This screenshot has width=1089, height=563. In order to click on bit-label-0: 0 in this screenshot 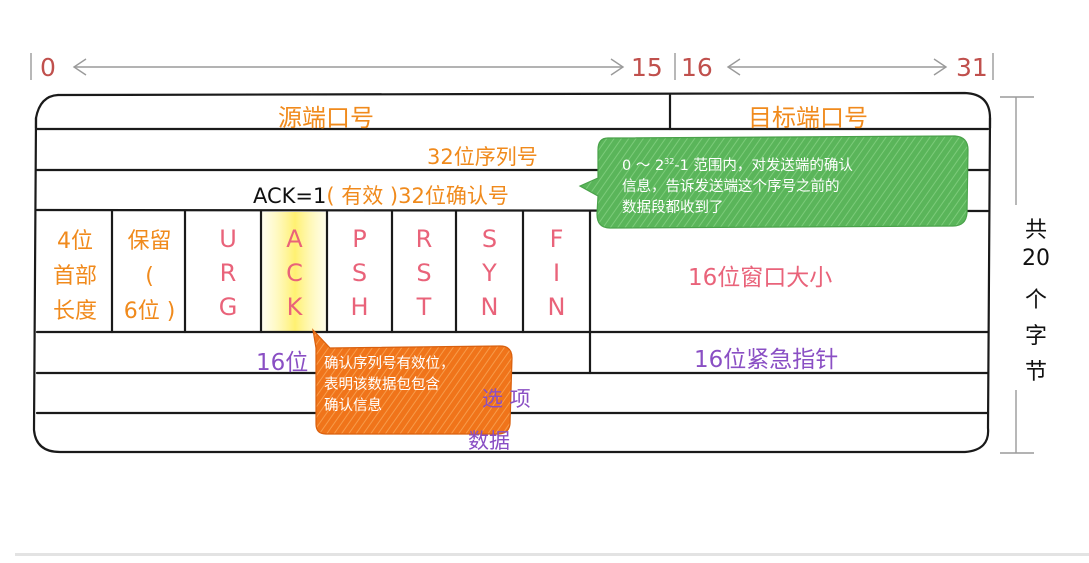, I will do `click(48, 67)`.